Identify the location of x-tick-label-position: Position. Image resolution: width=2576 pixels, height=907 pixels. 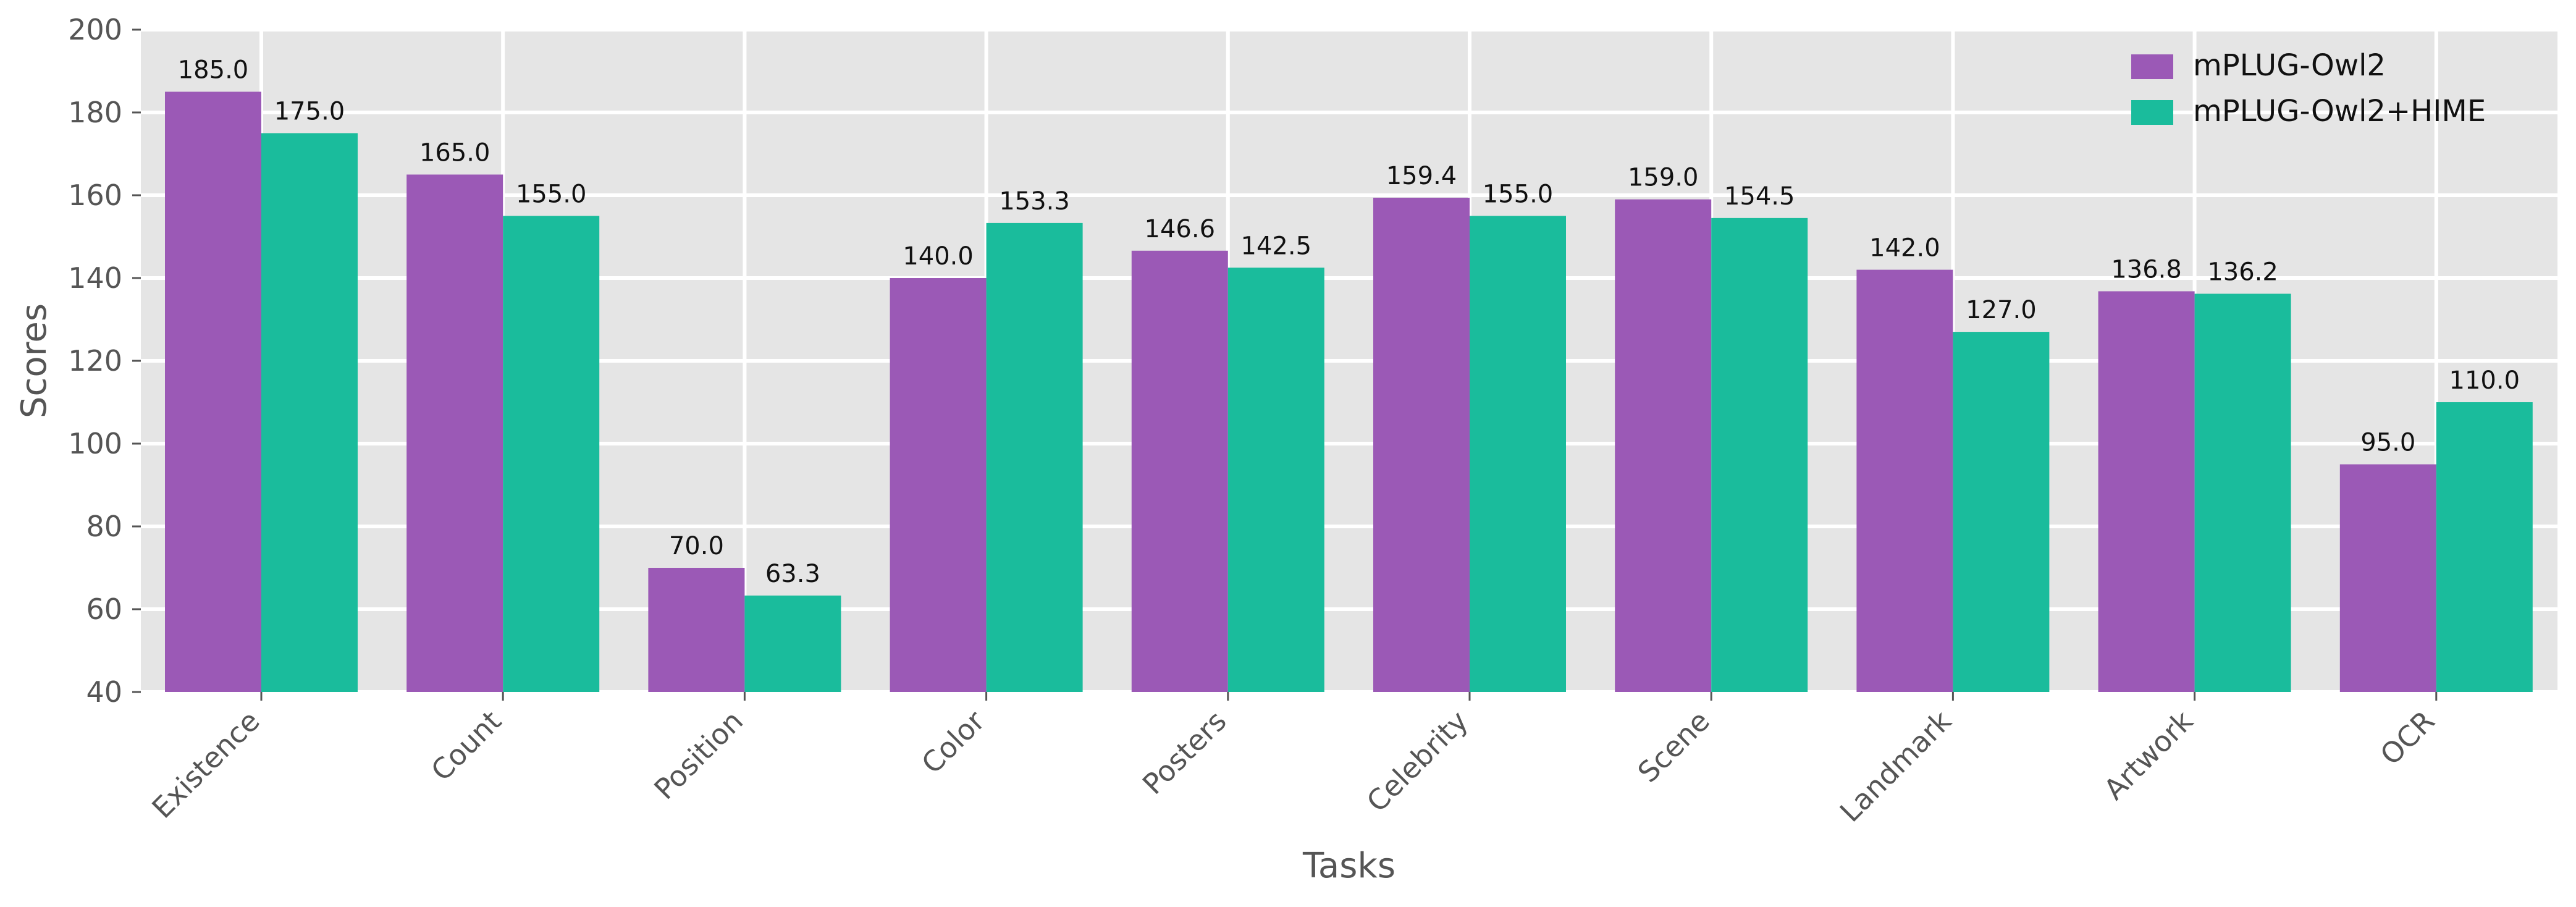
(698, 755).